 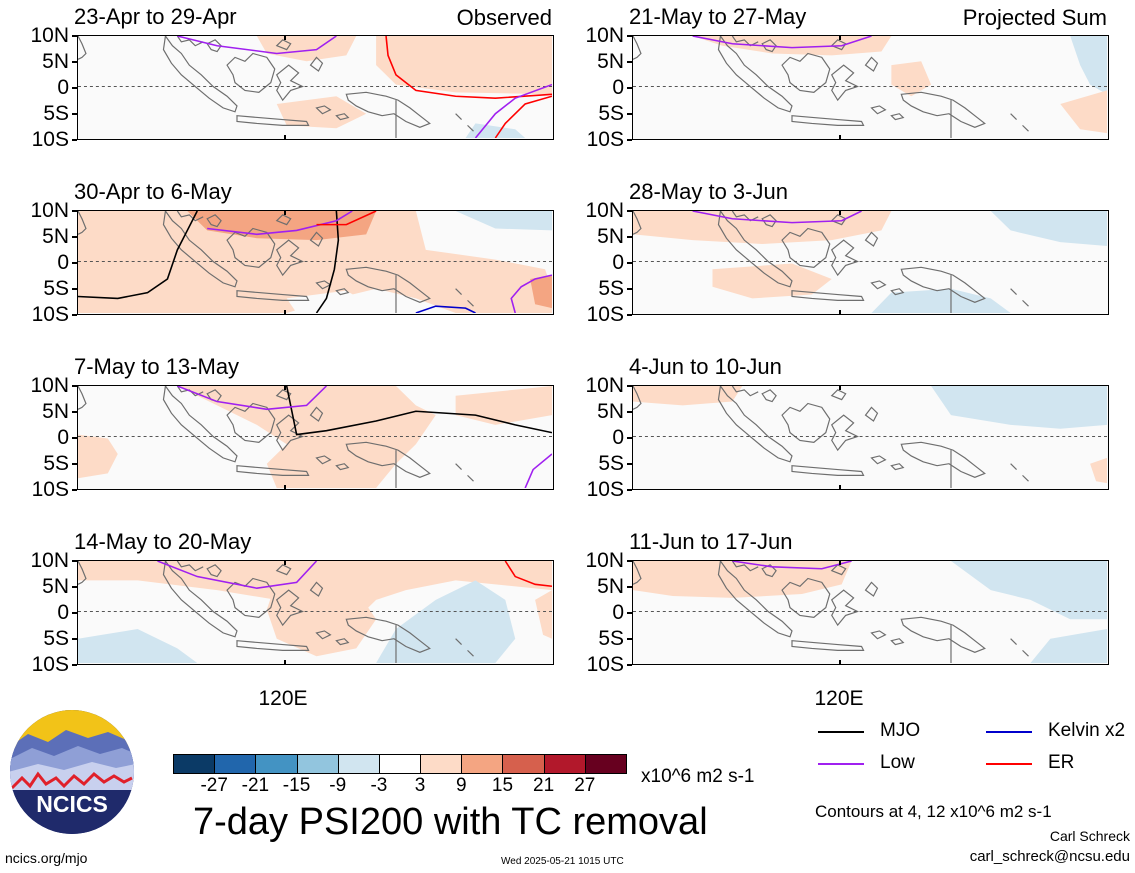 What do you see at coordinates (705, 366) in the screenshot?
I see `panel-title: 4-Jun to 10-Jun` at bounding box center [705, 366].